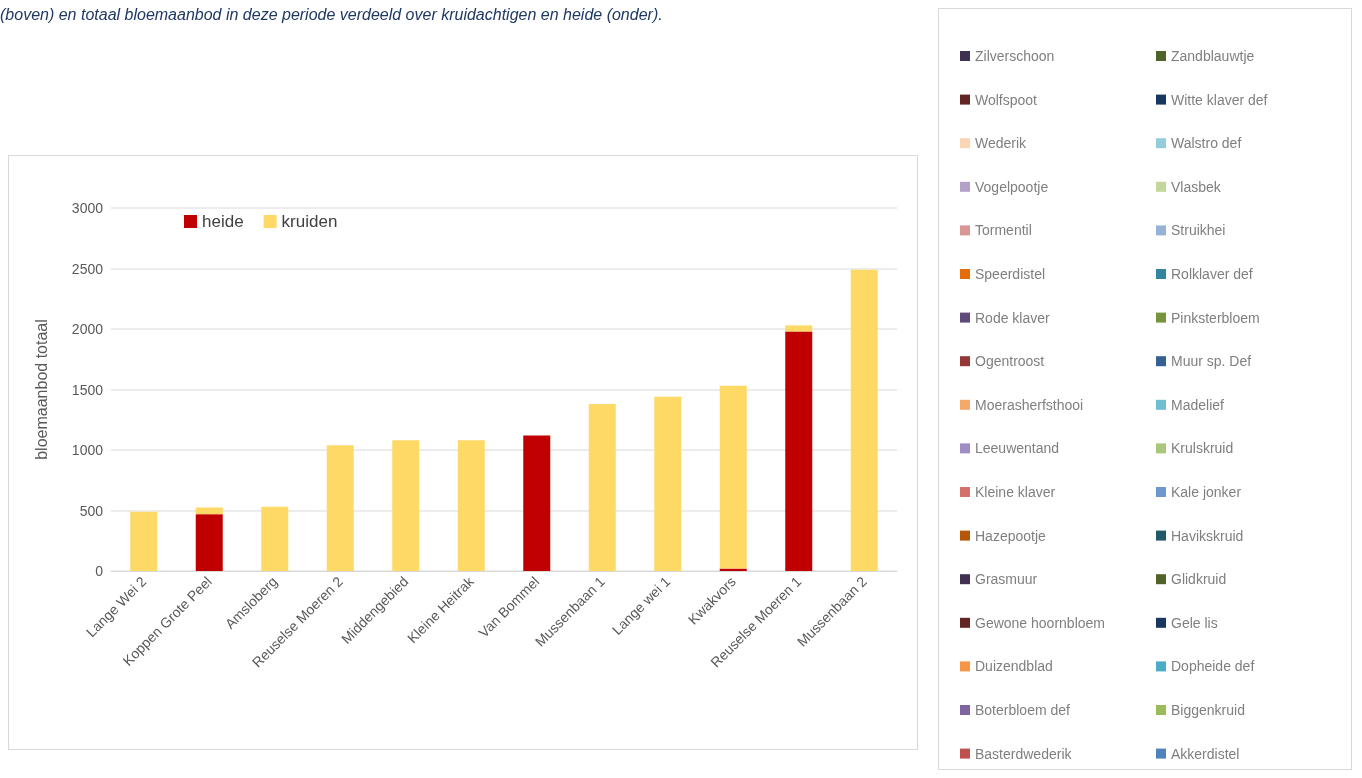  What do you see at coordinates (87, 450) in the screenshot?
I see `y-tick-label: 1000` at bounding box center [87, 450].